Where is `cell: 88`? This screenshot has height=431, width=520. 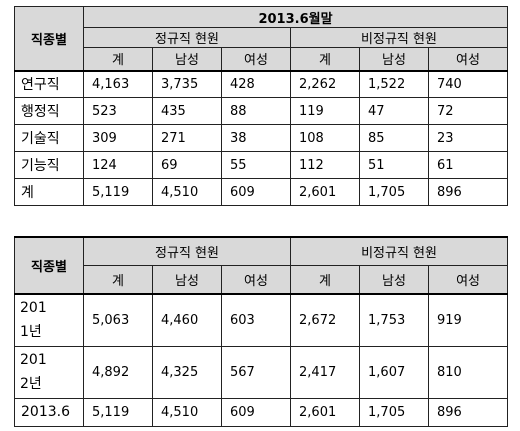
cell: 88 is located at coordinates (256, 111).